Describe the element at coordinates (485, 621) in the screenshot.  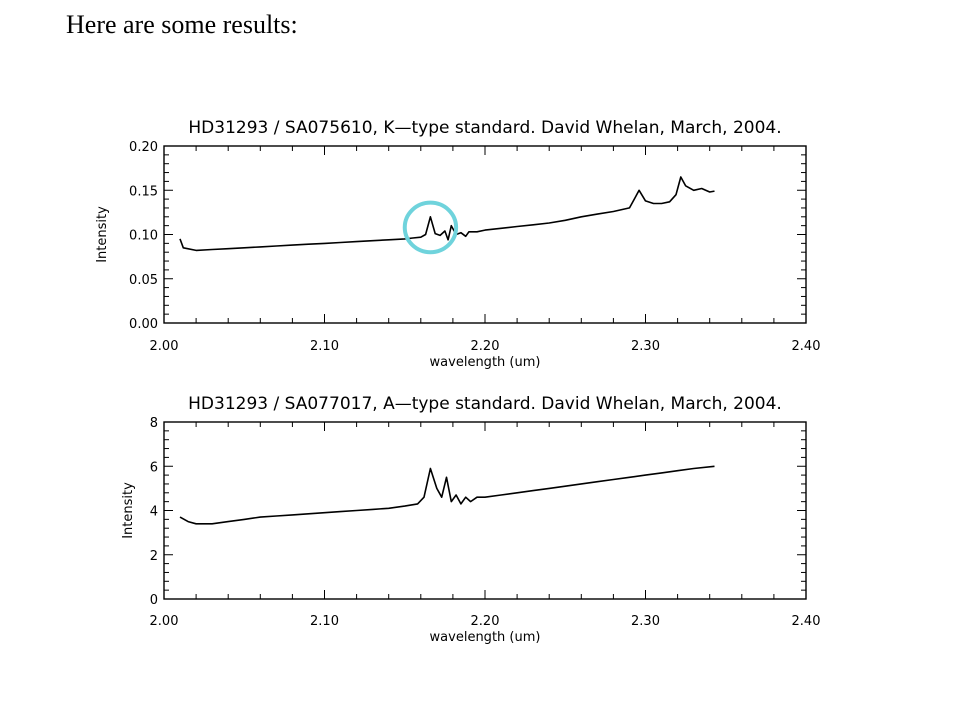
I see `chart2-xtick-label: 2.20` at that location.